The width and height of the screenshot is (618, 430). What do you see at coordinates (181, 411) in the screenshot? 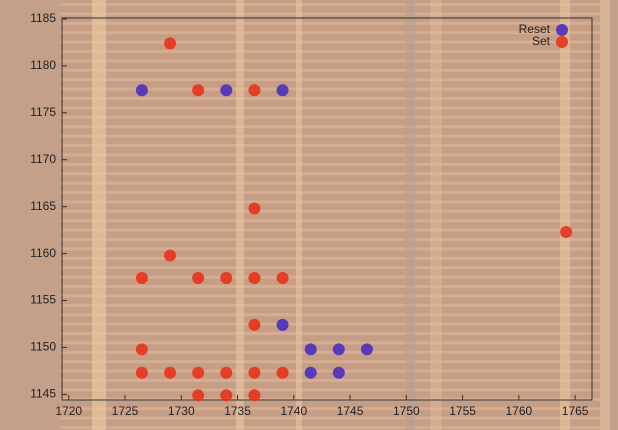
I see `x-tick-label: 1730` at bounding box center [181, 411].